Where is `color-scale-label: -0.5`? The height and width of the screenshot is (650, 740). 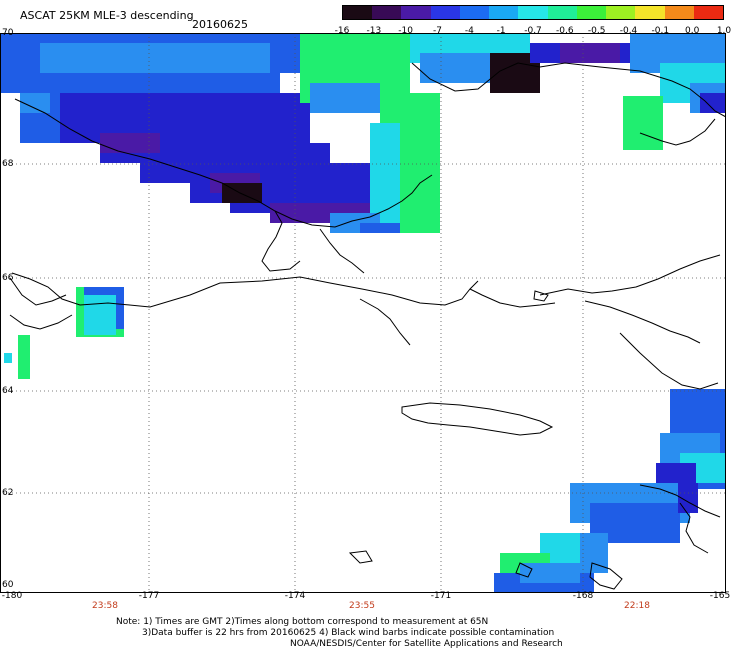
color-scale-label: -0.5 is located at coordinates (596, 31).